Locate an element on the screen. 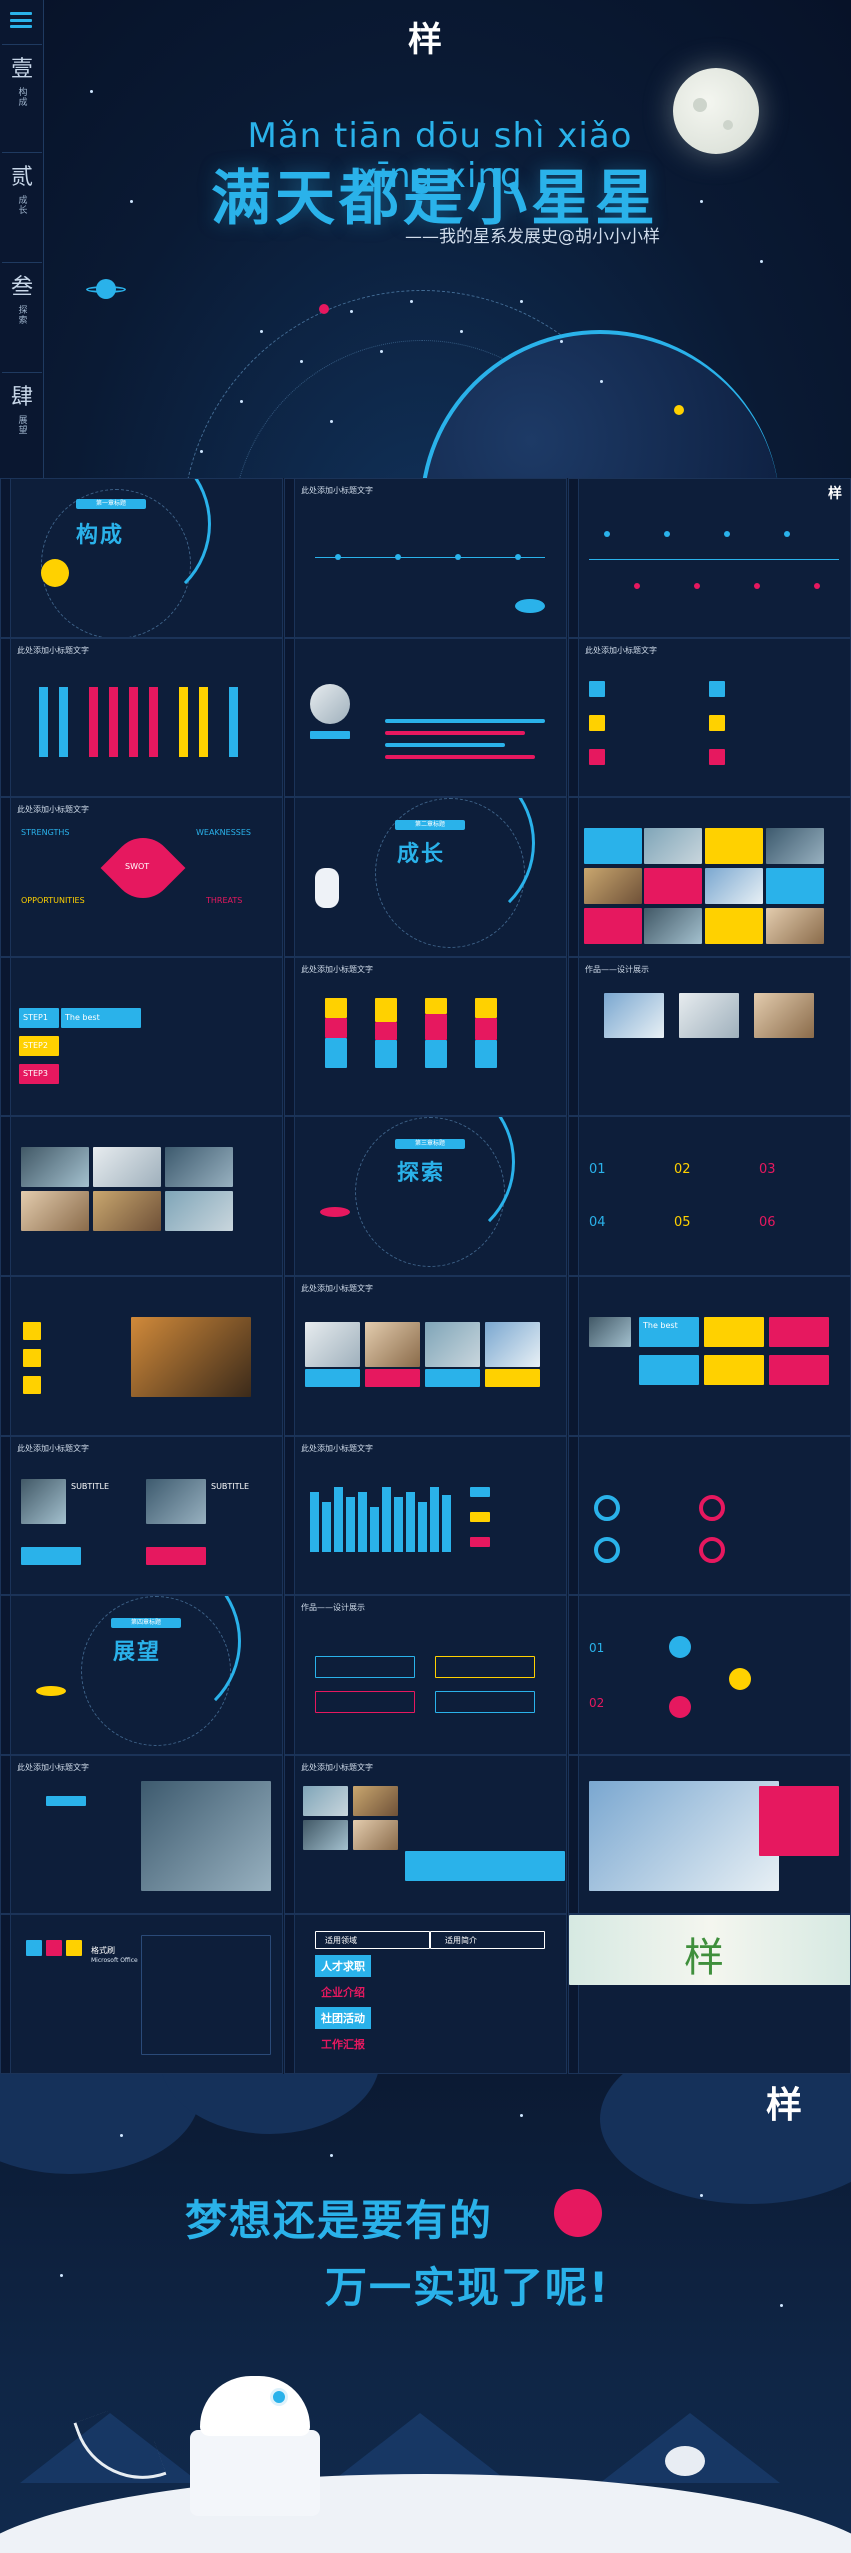 This screenshot has height=2553, width=851. avatar is located at coordinates (330, 703).